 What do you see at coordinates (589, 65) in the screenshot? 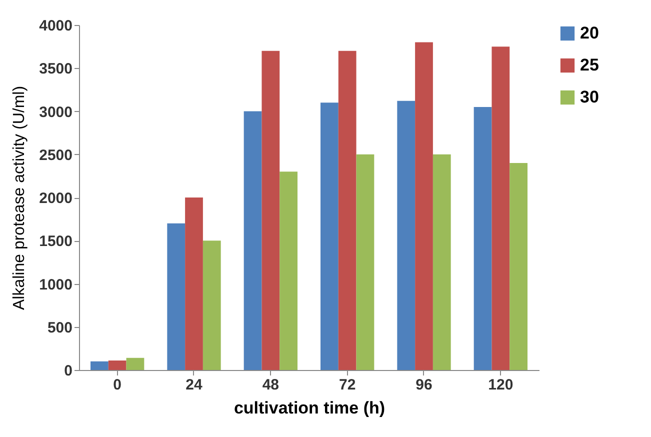
I see `legend-label: 25` at bounding box center [589, 65].